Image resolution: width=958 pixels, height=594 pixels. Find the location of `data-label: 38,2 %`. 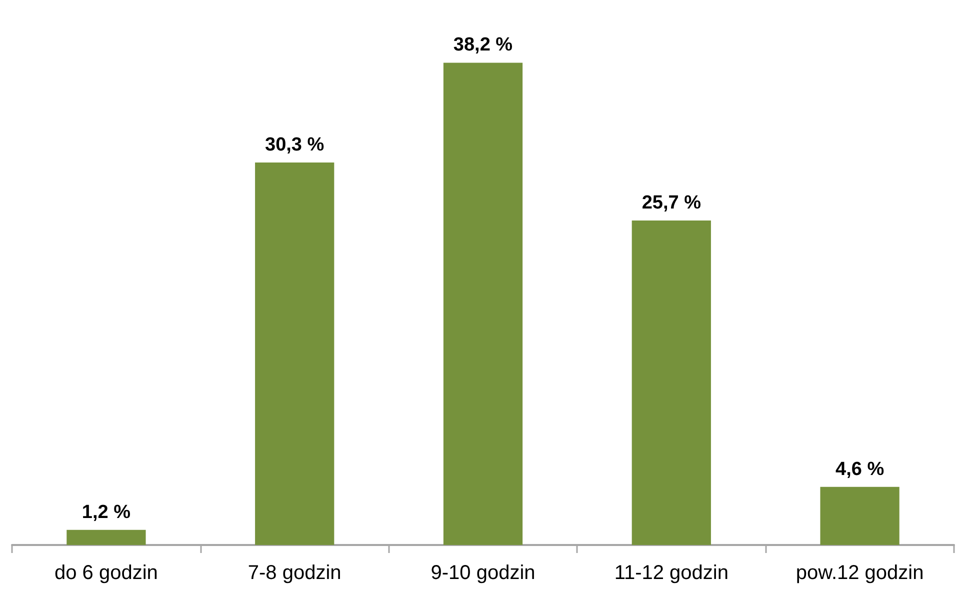

data-label: 38,2 % is located at coordinates (483, 45).